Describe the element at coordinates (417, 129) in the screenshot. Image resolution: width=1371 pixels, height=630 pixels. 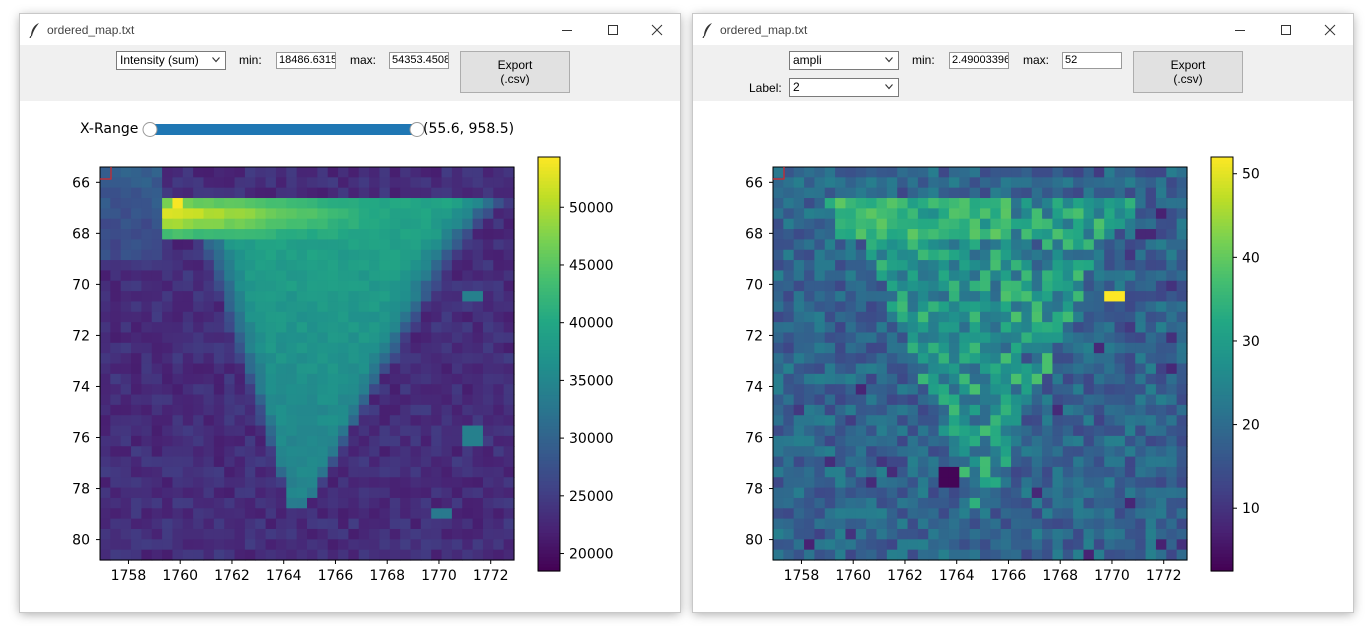
I see `x-range-slider-high-handle` at that location.